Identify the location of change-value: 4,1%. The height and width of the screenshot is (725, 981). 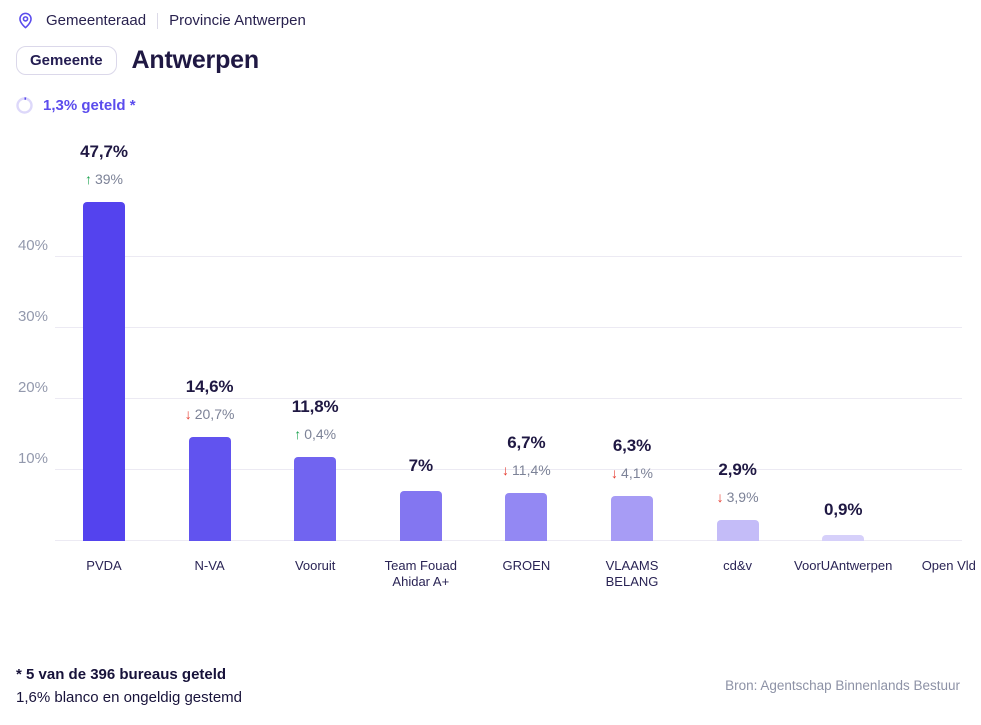
(637, 473).